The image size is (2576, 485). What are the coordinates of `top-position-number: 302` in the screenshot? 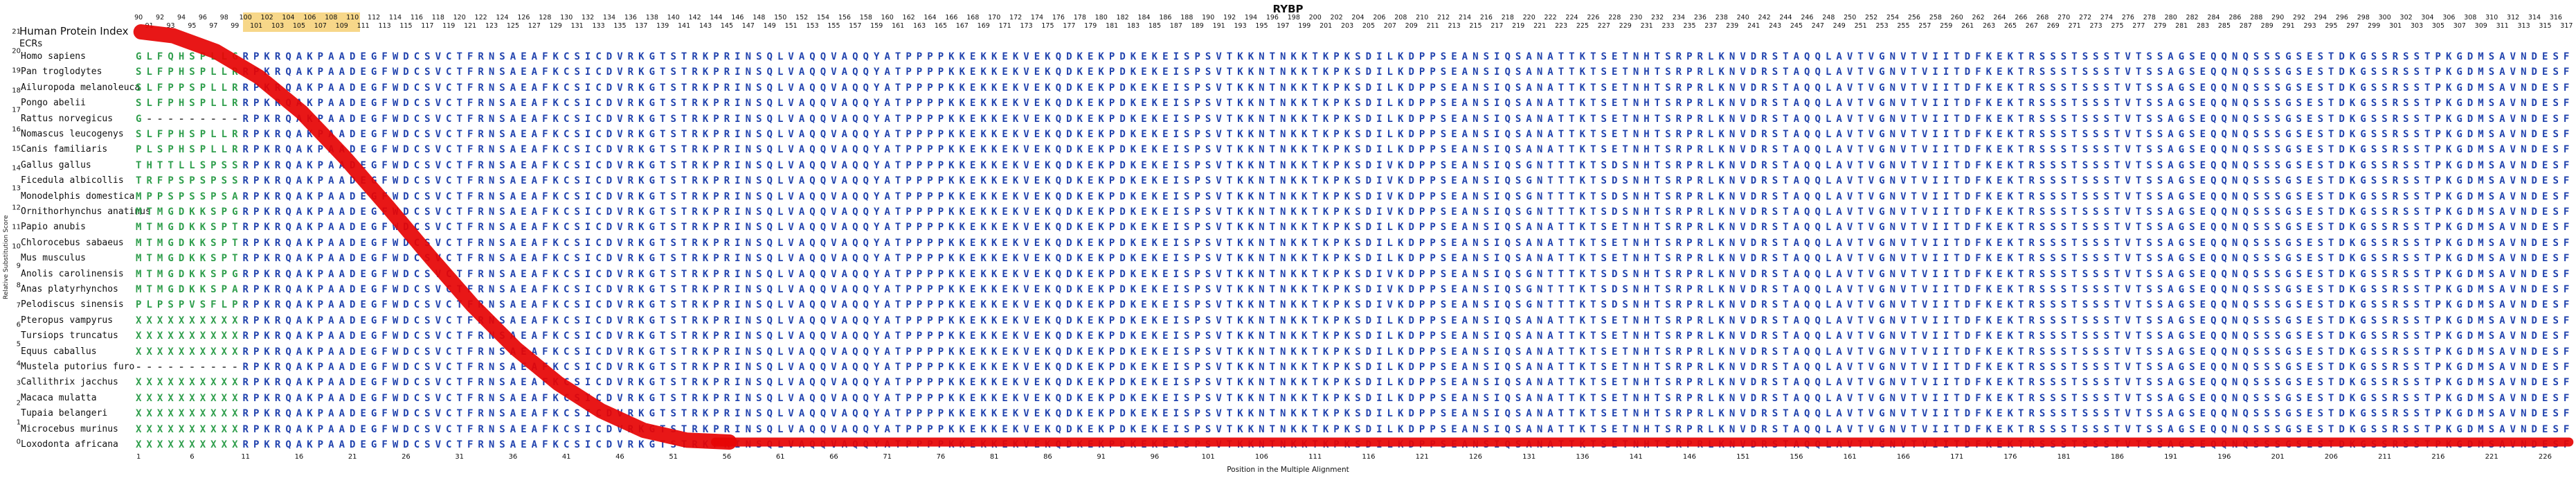 It's located at (2406, 17).